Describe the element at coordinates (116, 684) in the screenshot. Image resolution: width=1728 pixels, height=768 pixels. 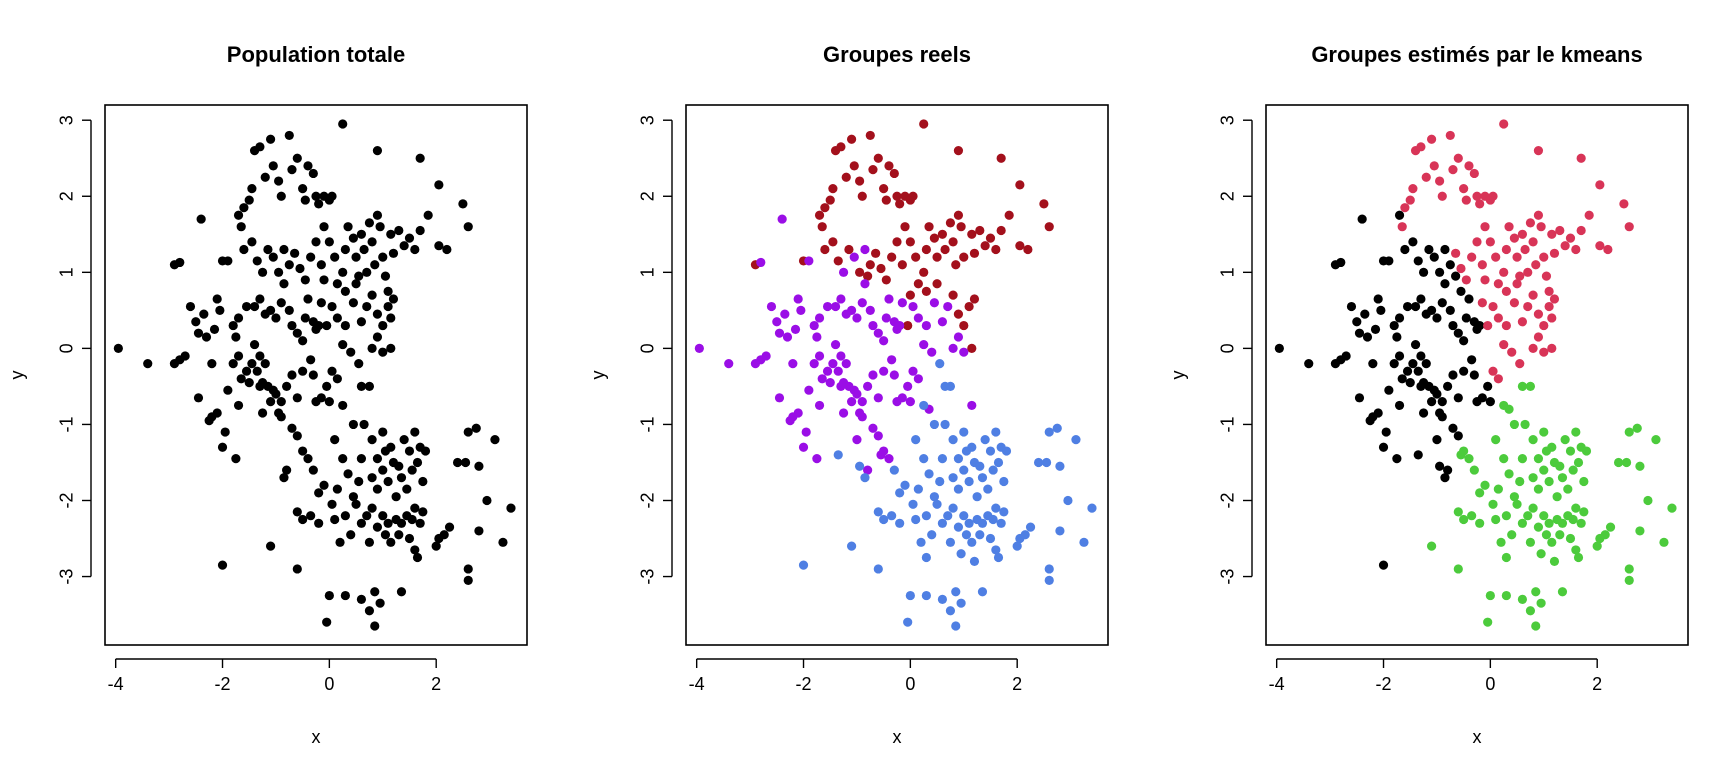
I see `x-tick-label: -4` at that location.